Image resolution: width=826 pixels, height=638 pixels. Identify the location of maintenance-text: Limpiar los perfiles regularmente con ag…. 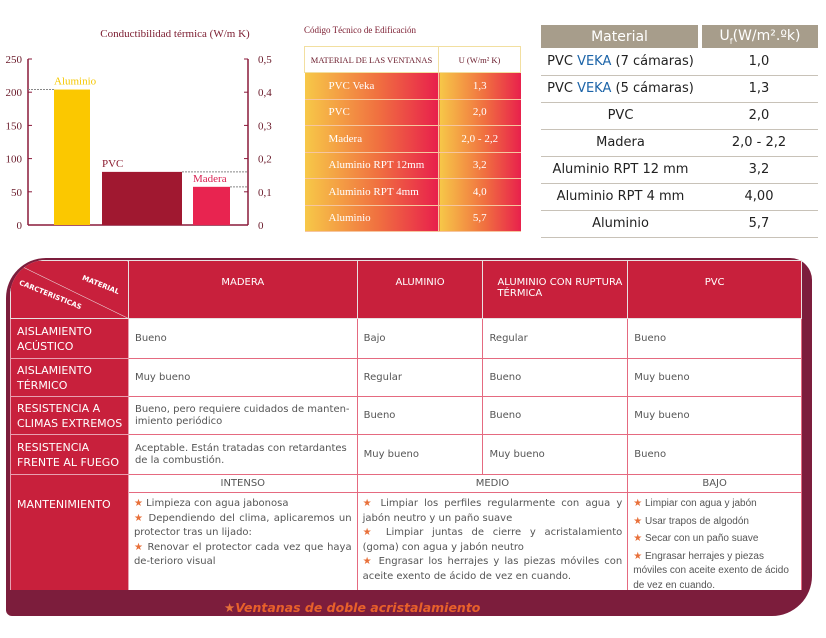
(492, 511).